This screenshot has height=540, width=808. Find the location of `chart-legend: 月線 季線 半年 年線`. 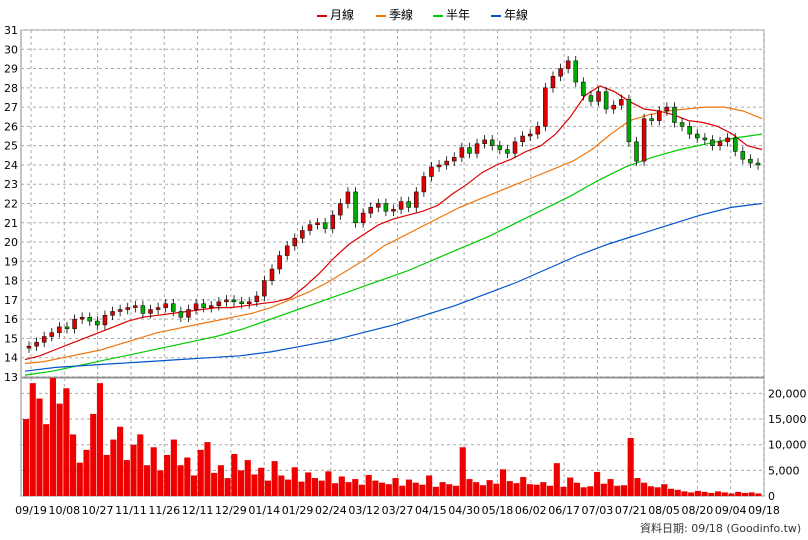

chart-legend: 月線 季線 半年 年線 is located at coordinates (404, 14).